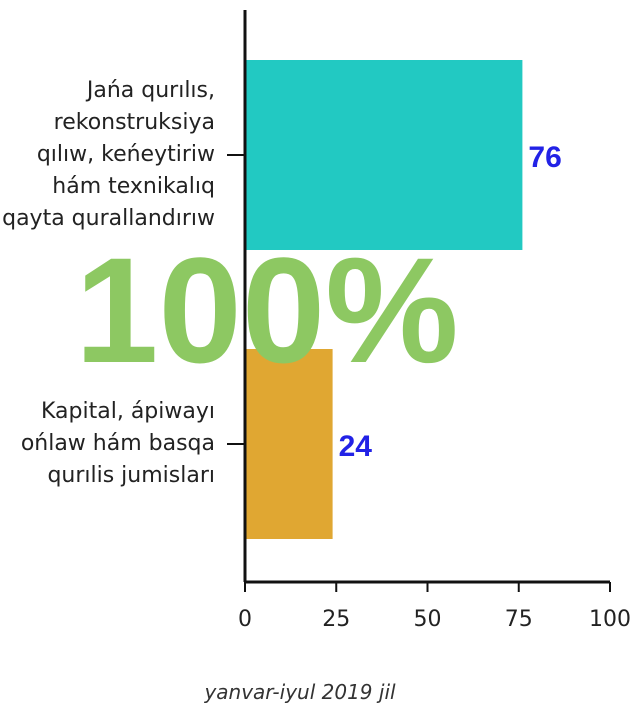 This screenshot has width=636, height=710. I want to click on x-tick-label: 75, so click(519, 619).